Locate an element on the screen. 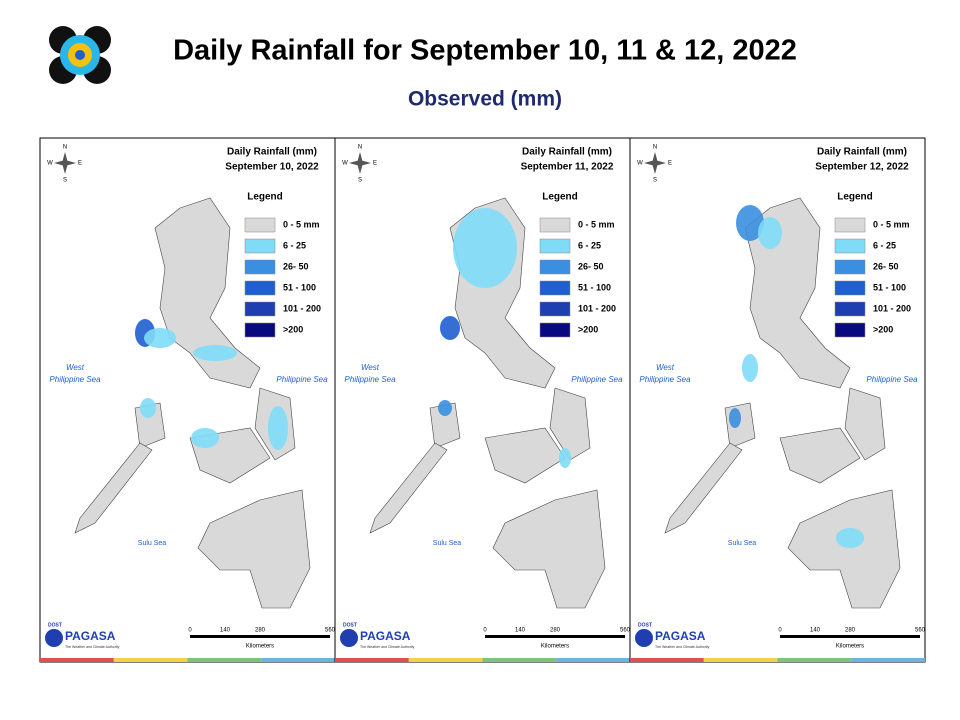 The height and width of the screenshot is (720, 960). compass-w: W is located at coordinates (50, 164).